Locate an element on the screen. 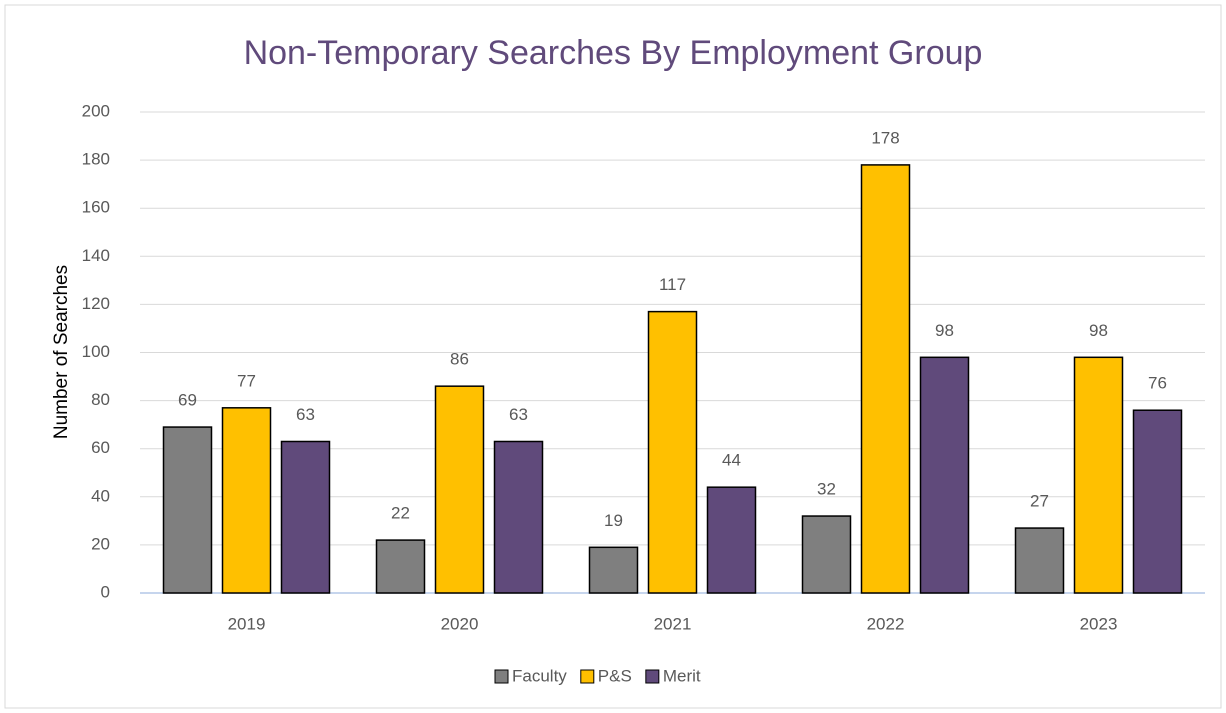 This screenshot has height=713, width=1226. data-label: 69 is located at coordinates (187, 400).